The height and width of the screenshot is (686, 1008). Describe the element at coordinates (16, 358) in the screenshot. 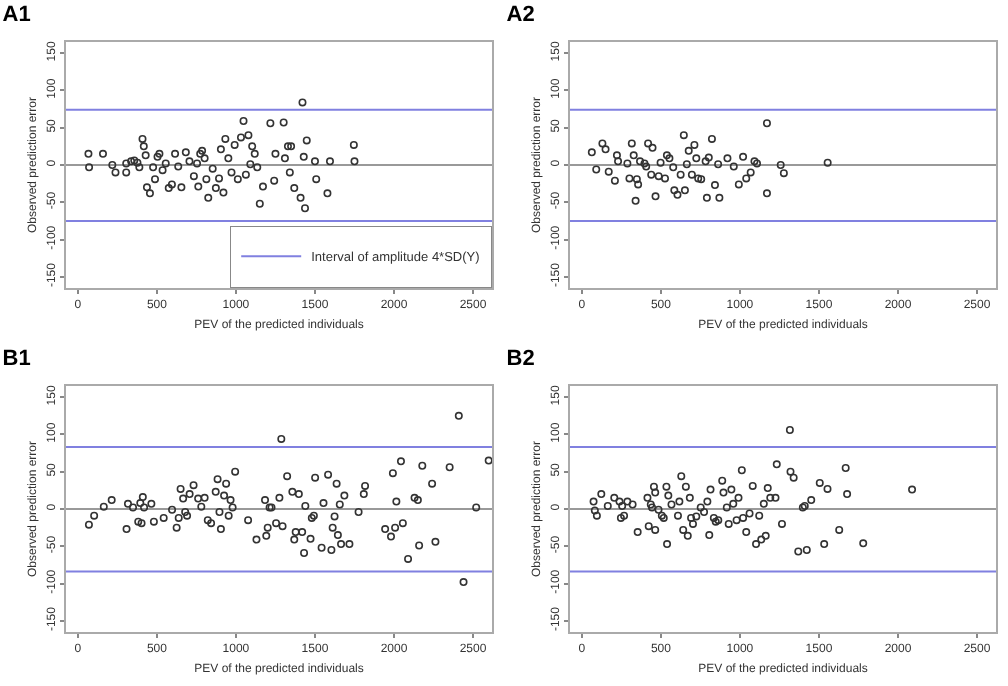

I see `chart-title: B1` at that location.